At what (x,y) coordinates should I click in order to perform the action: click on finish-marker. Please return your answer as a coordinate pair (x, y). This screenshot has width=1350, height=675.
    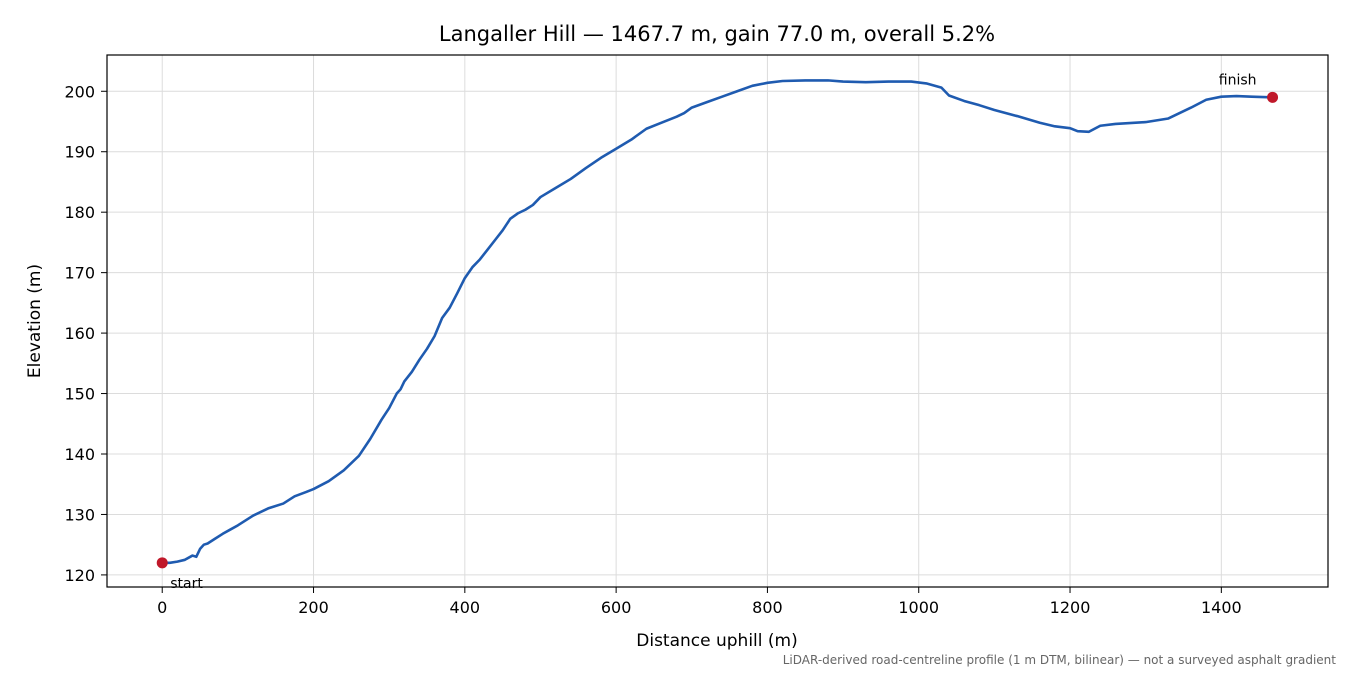
    Looking at the image, I should click on (1273, 97).